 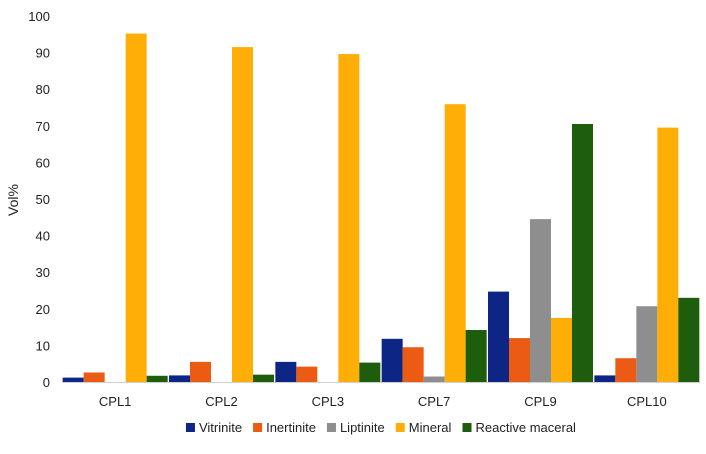 What do you see at coordinates (43, 89) in the screenshot?
I see `y-tick-label: 80` at bounding box center [43, 89].